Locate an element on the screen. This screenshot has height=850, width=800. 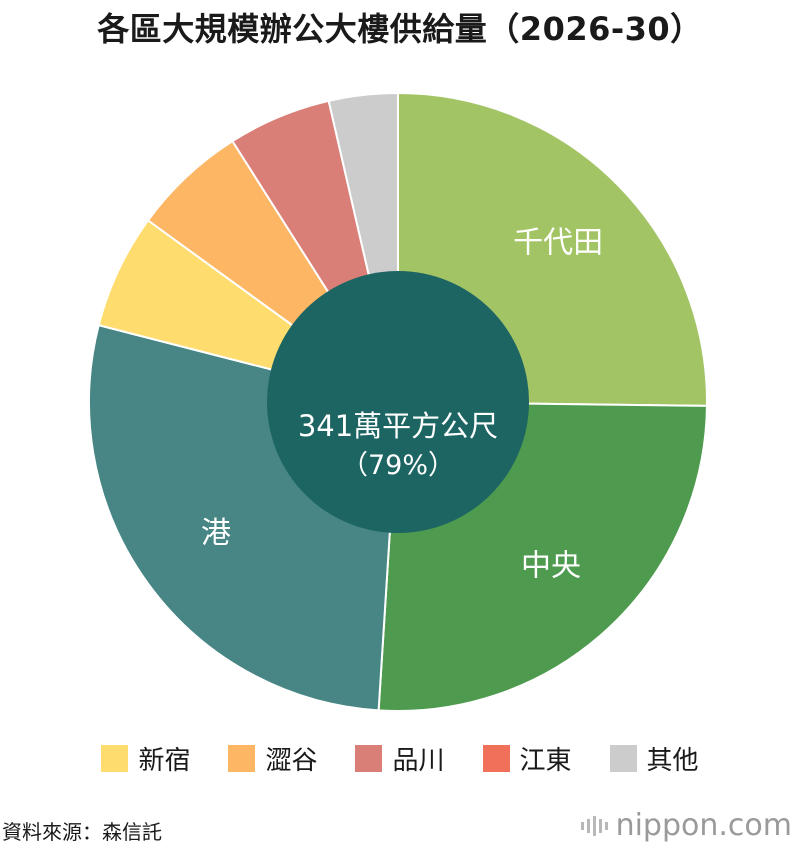
legend-item-shinagawa: 品川 is located at coordinates (400, 758).